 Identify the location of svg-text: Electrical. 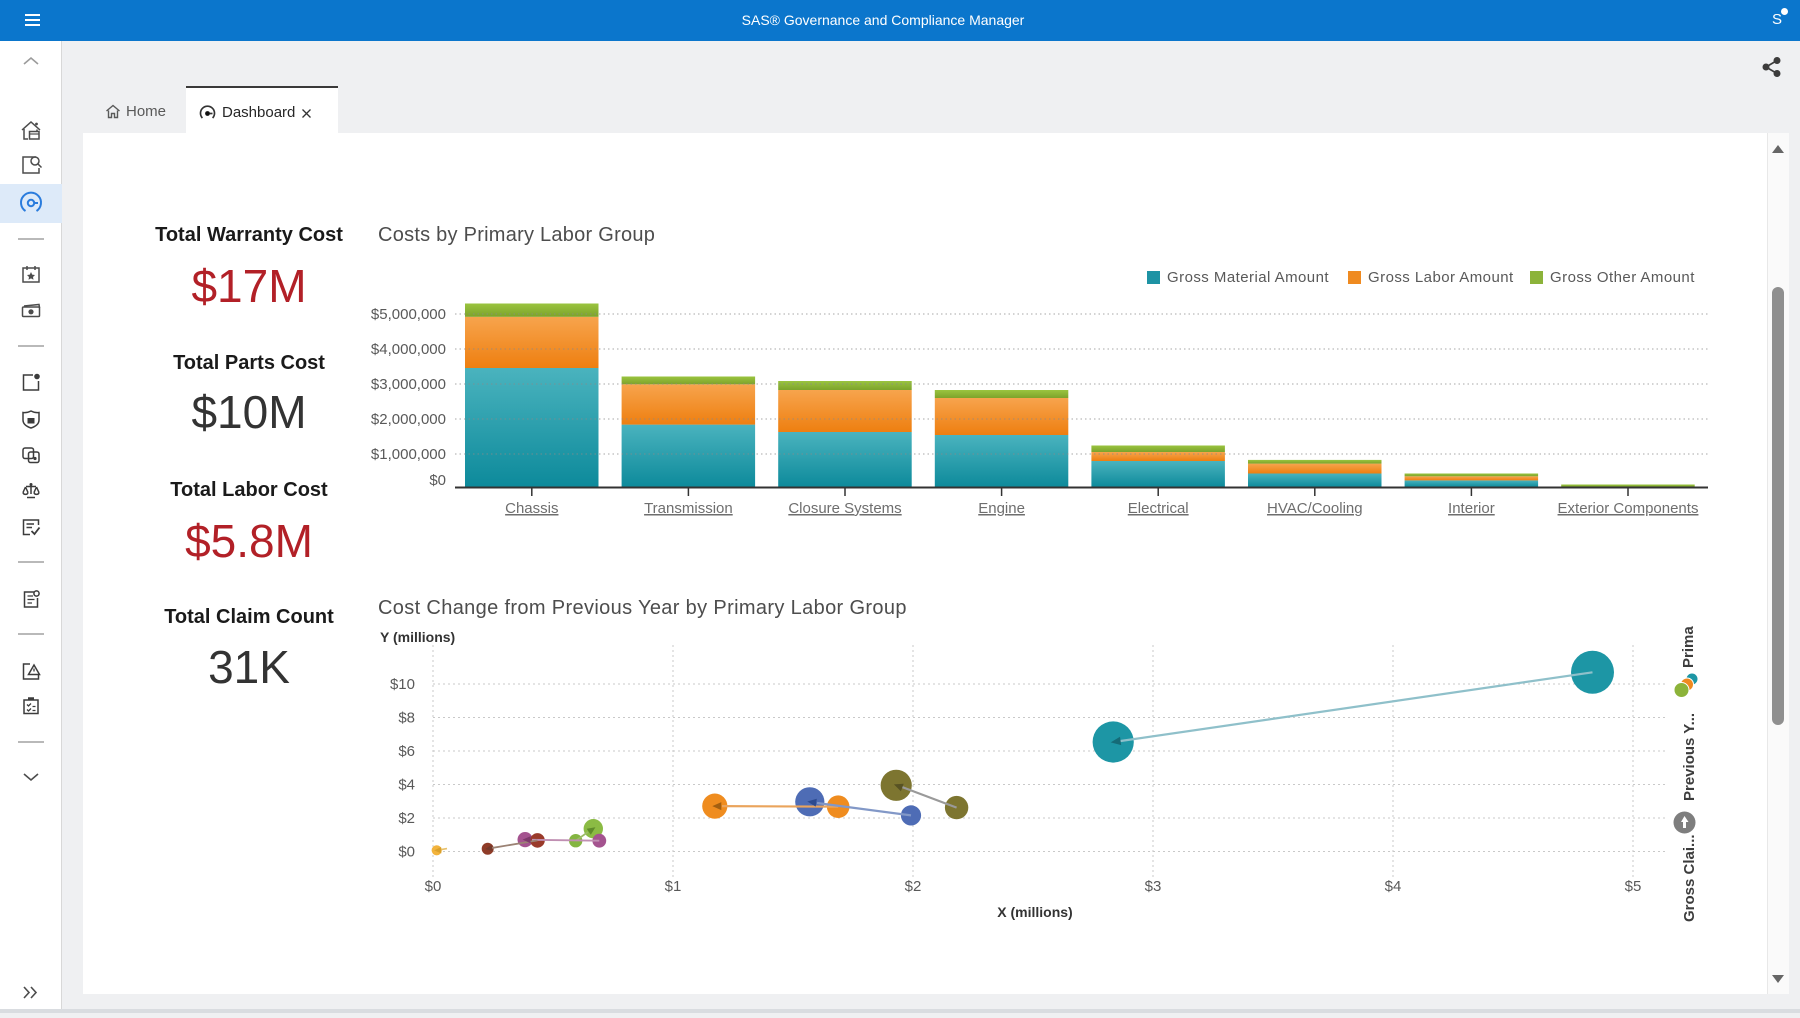
(1158, 508).